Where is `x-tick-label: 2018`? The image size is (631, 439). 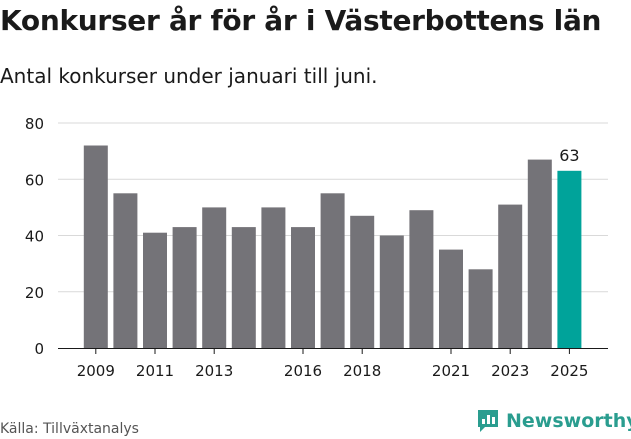
x-tick-label: 2018 is located at coordinates (362, 371).